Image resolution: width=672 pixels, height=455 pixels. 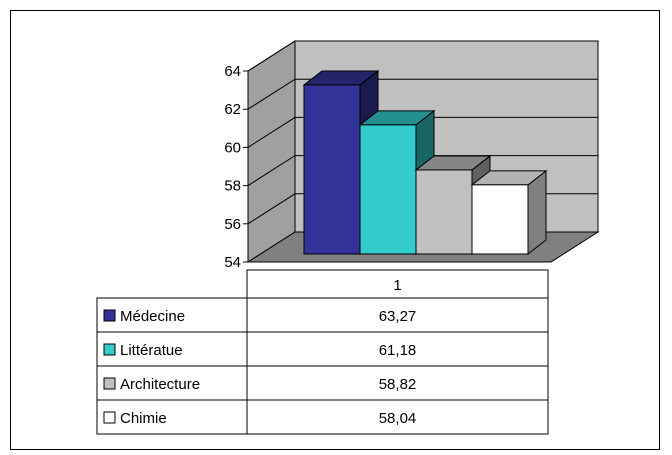 What do you see at coordinates (271, 151) in the screenshot?
I see `side-wall` at bounding box center [271, 151].